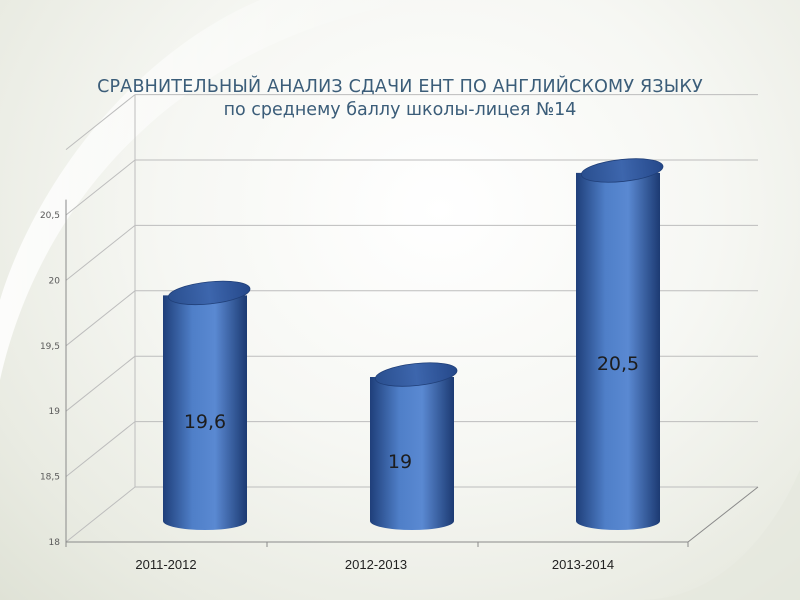 The width and height of the screenshot is (800, 600). I want to click on data-label: 20,5, so click(618, 364).